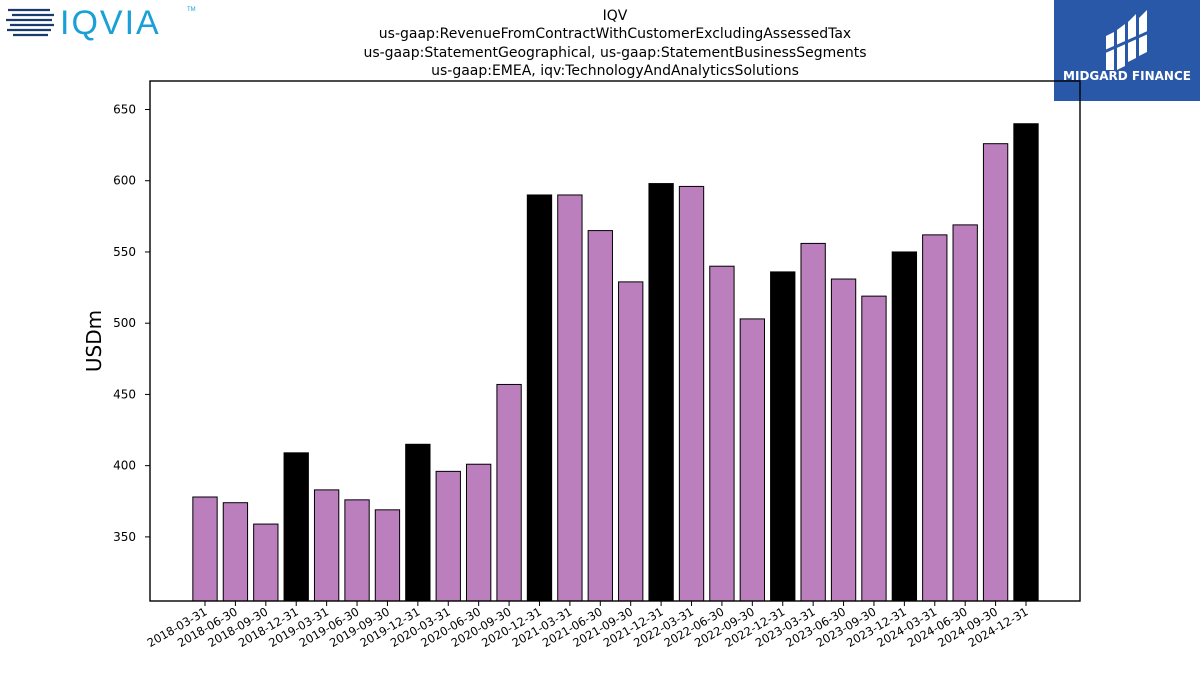  What do you see at coordinates (94, 341) in the screenshot?
I see `y-axis-label: USDm` at bounding box center [94, 341].